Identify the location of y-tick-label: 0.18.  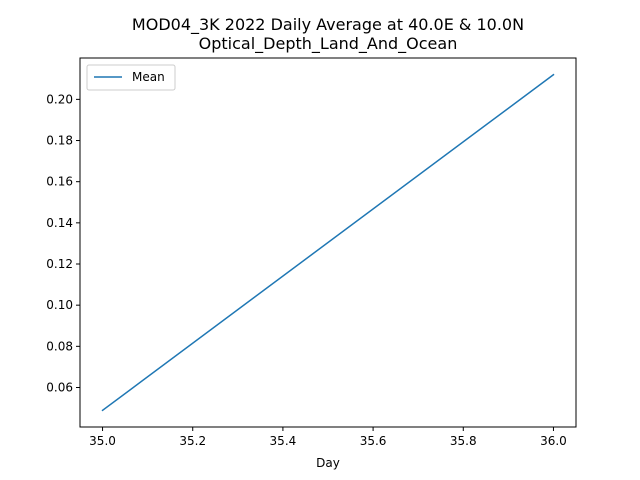
(59, 141).